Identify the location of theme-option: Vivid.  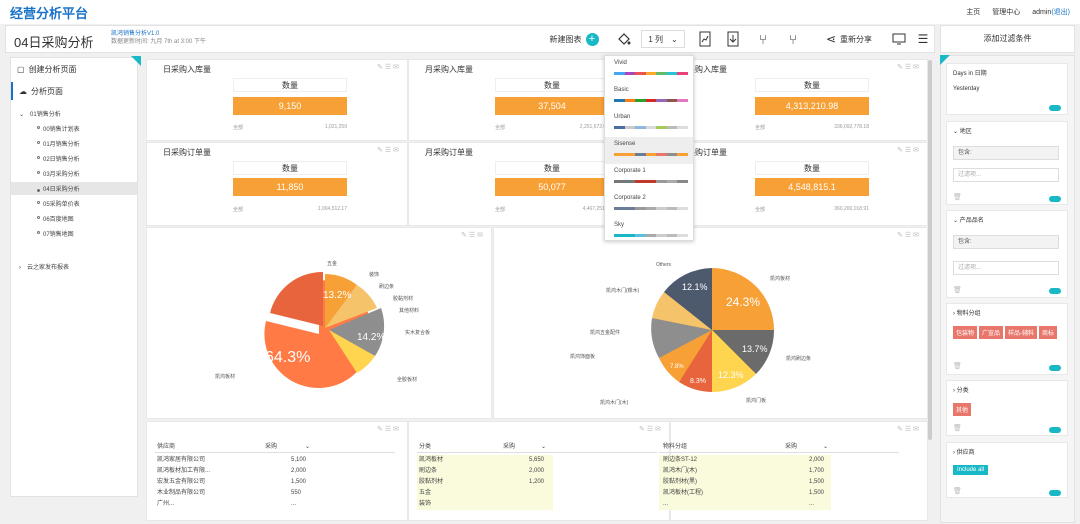
(649, 69).